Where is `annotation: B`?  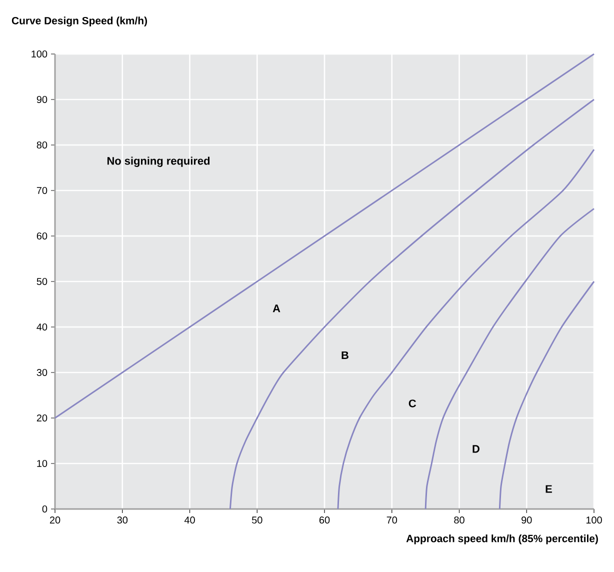 annotation: B is located at coordinates (345, 355).